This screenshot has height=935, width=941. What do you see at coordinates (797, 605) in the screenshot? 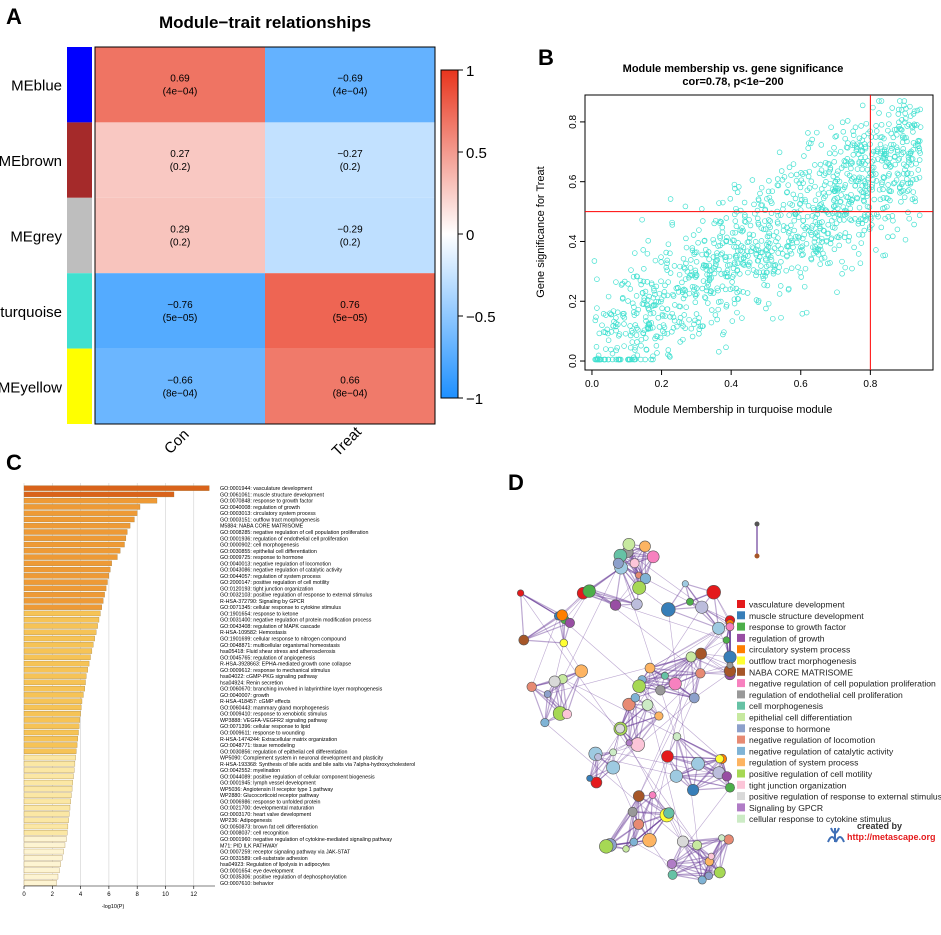
I see `legend-label: vasculature development` at bounding box center [797, 605].